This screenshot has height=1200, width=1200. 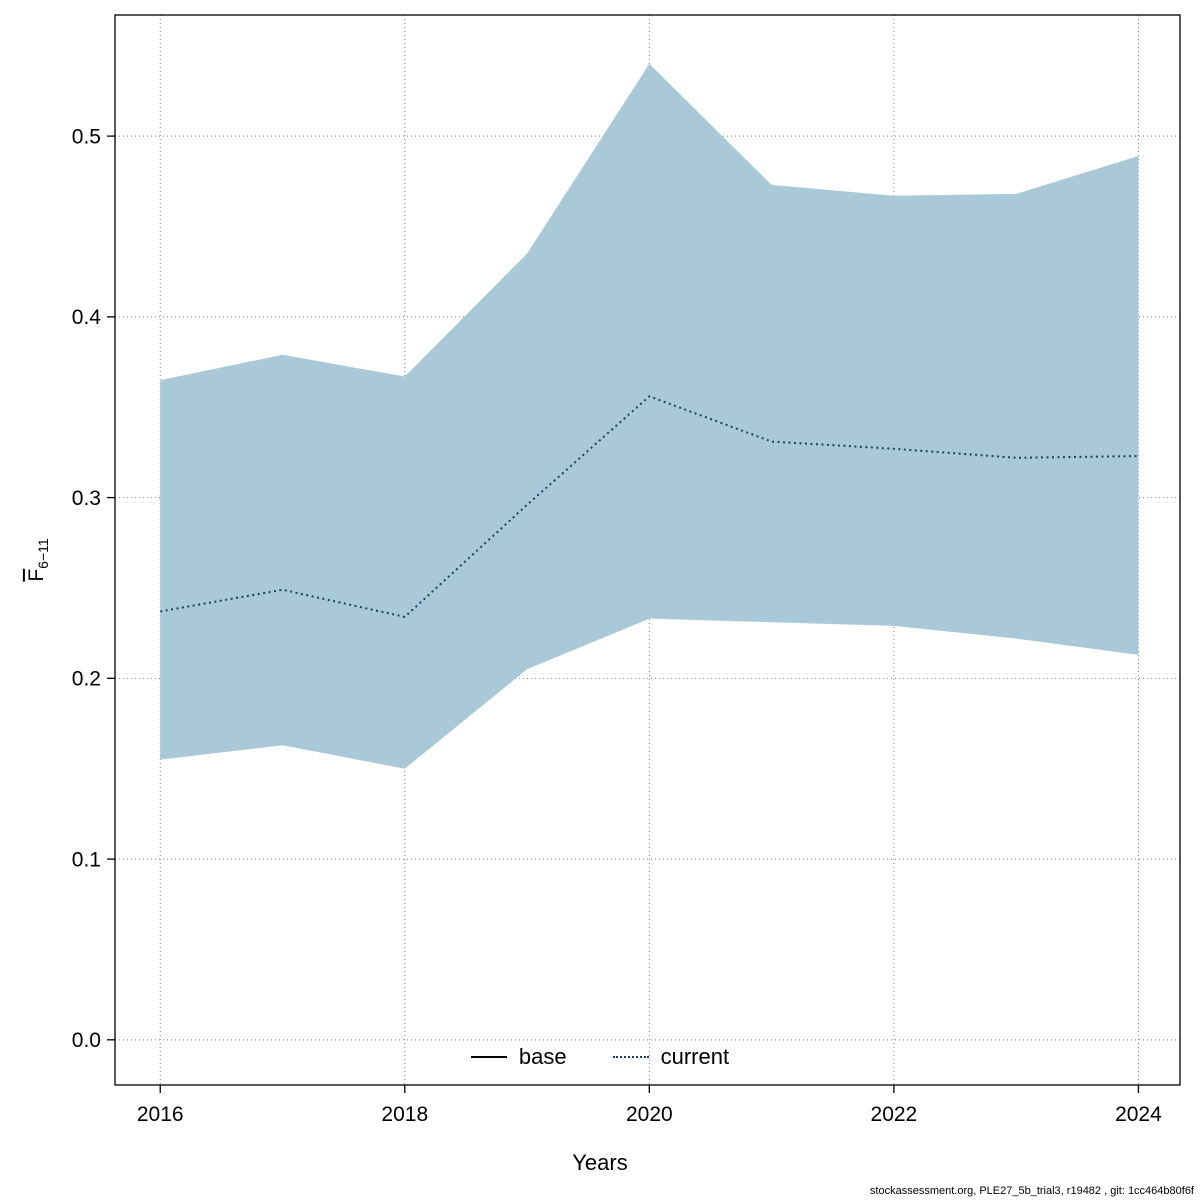 I want to click on y-axis-label: F6−11, so click(x=38, y=559).